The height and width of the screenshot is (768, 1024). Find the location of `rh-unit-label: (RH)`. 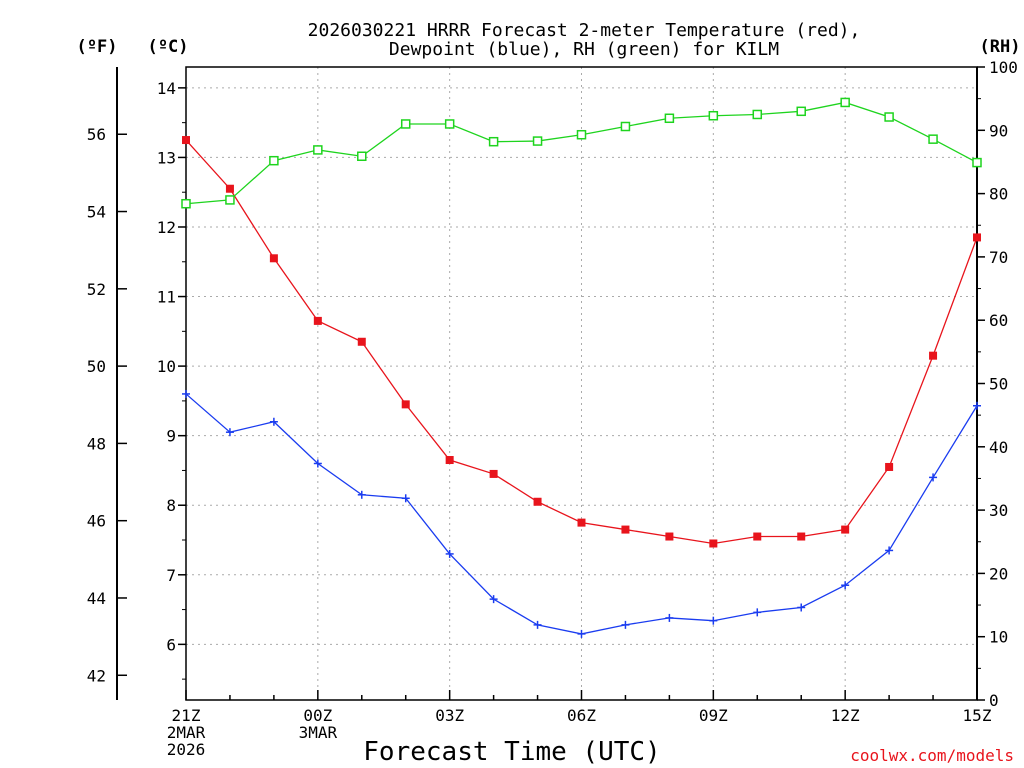

rh-unit-label: (RH) is located at coordinates (1000, 47).